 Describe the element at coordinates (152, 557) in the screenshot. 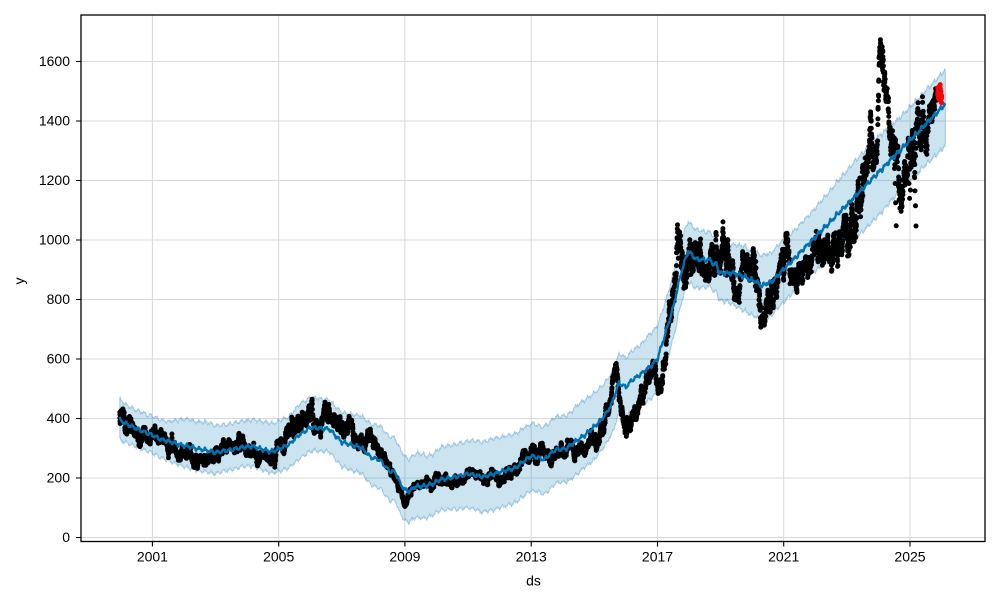

I see `svg-text: 2001` at that location.